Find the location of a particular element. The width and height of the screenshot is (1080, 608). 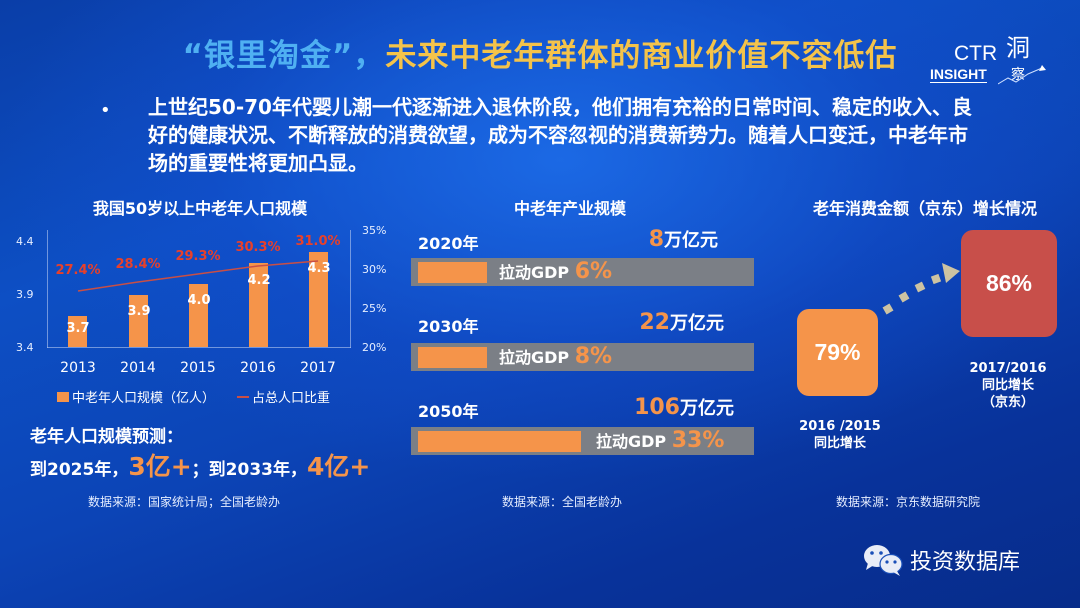

right-axis is located at coordinates (350, 289).